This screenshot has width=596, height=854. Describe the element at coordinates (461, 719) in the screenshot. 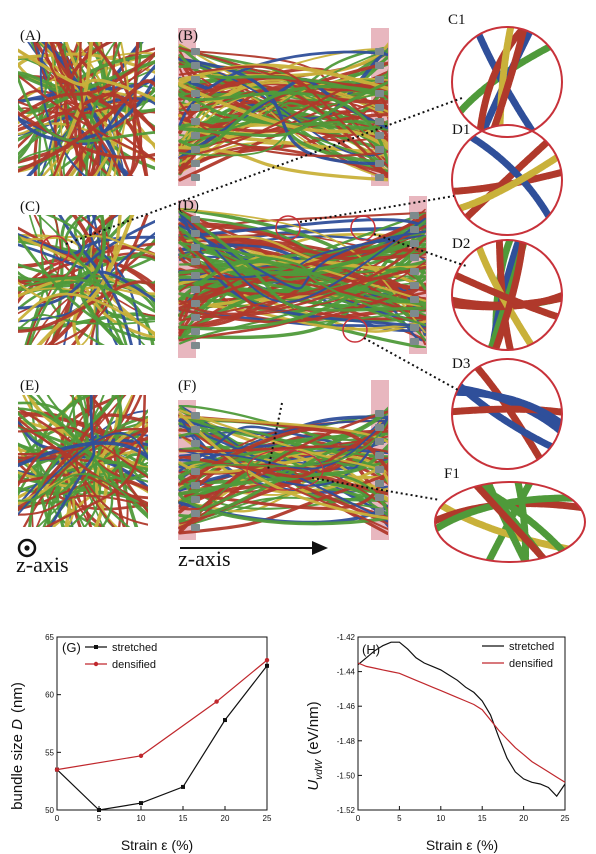

I see `chart-h-series` at that location.